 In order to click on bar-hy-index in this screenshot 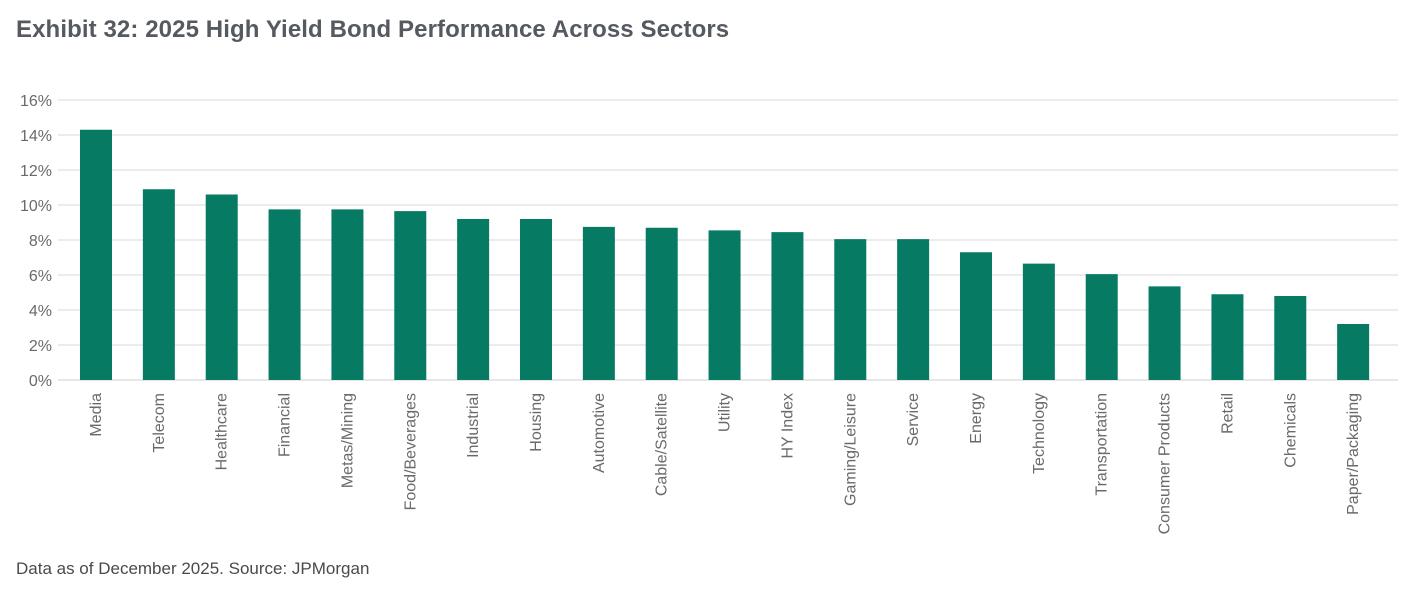, I will do `click(787, 306)`.